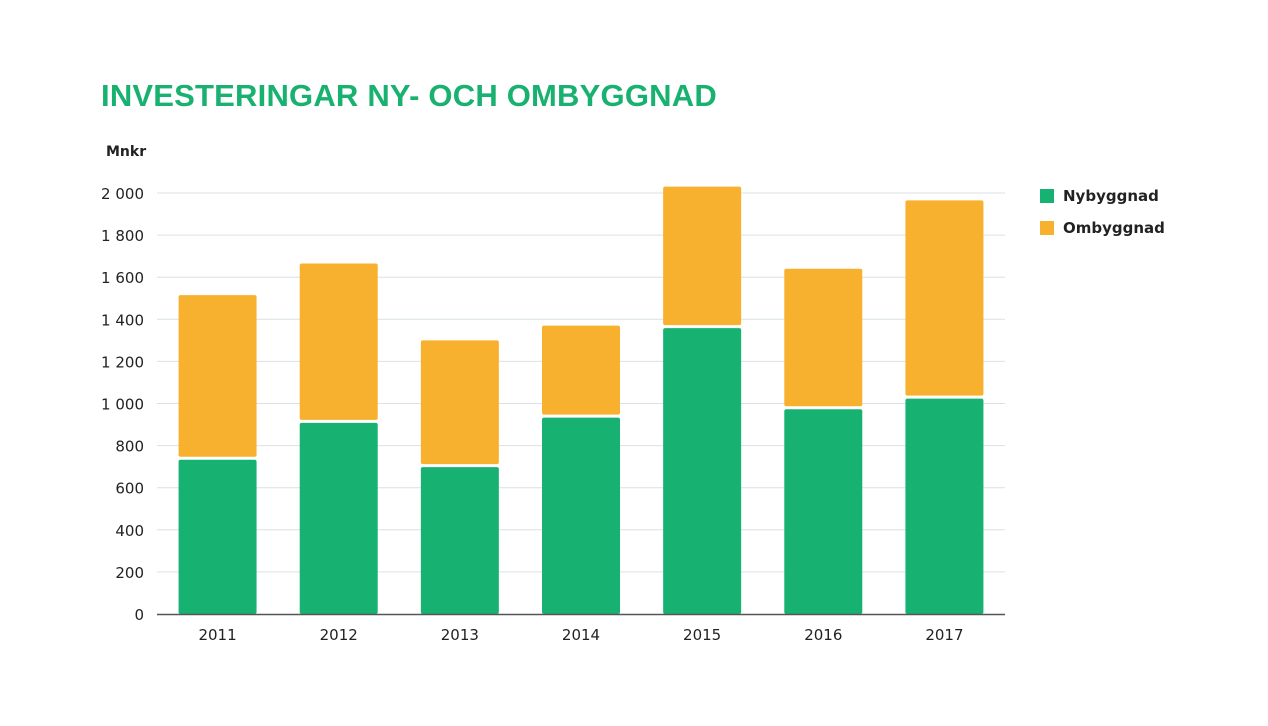 The height and width of the screenshot is (726, 1268). What do you see at coordinates (339, 635) in the screenshot?
I see `x-tick-label: 2012` at bounding box center [339, 635].